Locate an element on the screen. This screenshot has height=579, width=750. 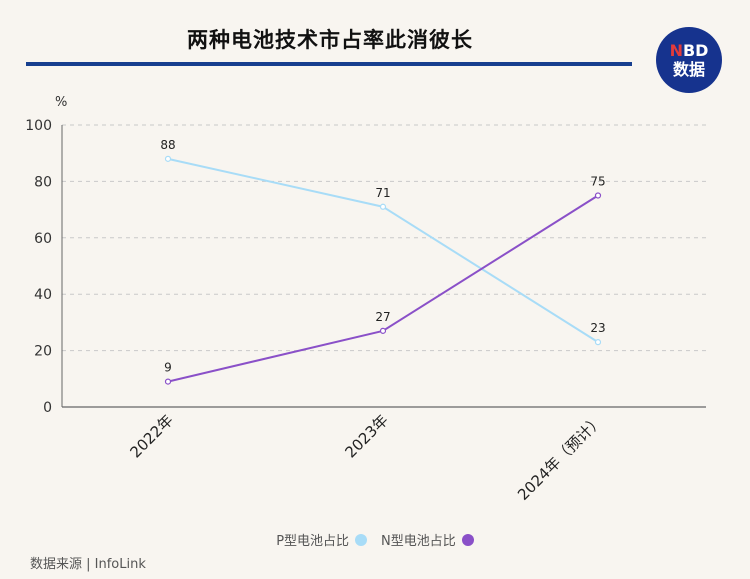
legend-item: N型电池占比 is located at coordinates (427, 539).